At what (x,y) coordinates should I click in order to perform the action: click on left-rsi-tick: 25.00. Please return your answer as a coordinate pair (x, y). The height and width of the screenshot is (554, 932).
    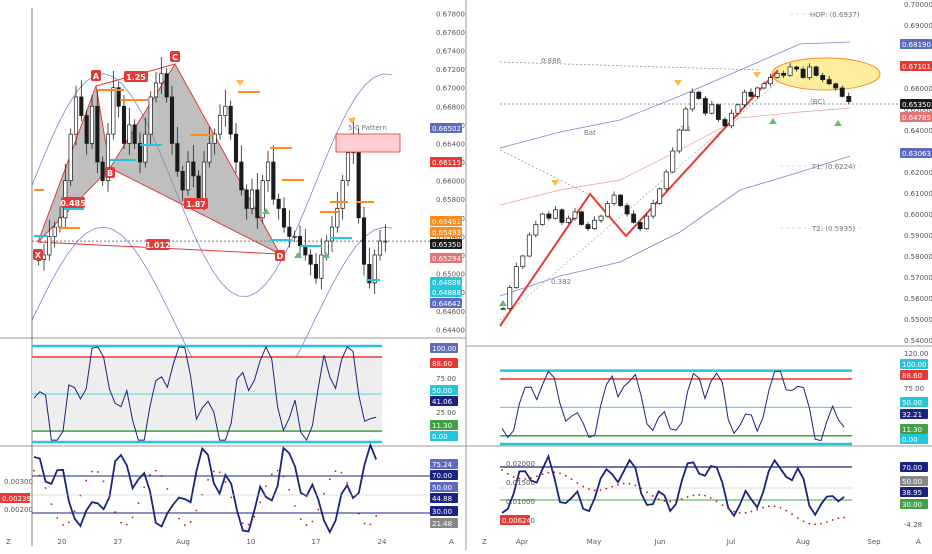
    Looking at the image, I should click on (446, 413).